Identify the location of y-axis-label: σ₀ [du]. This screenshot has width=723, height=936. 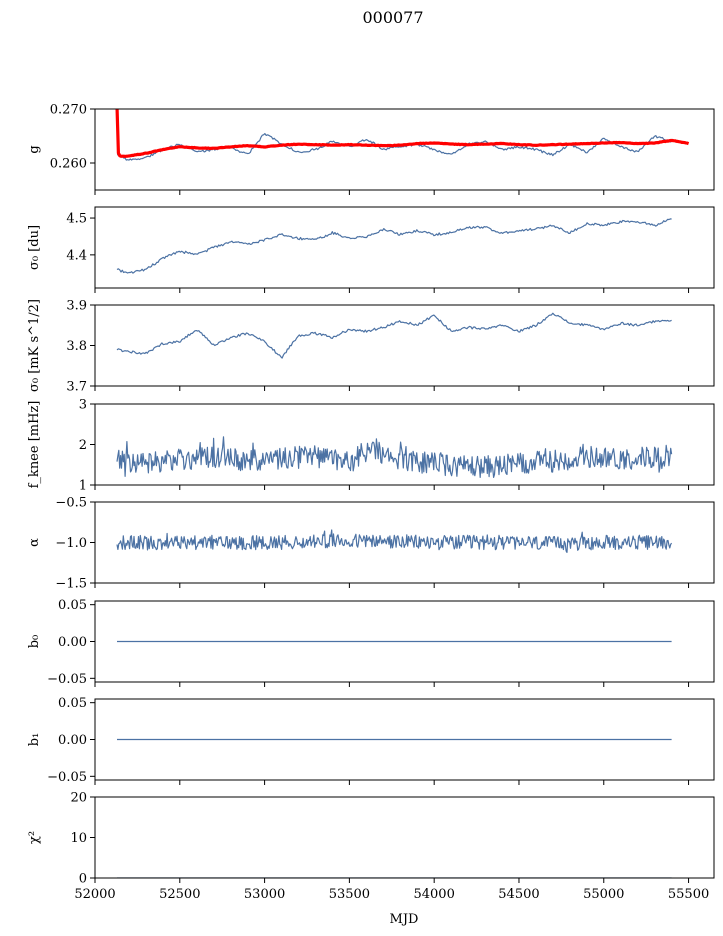
(34, 247).